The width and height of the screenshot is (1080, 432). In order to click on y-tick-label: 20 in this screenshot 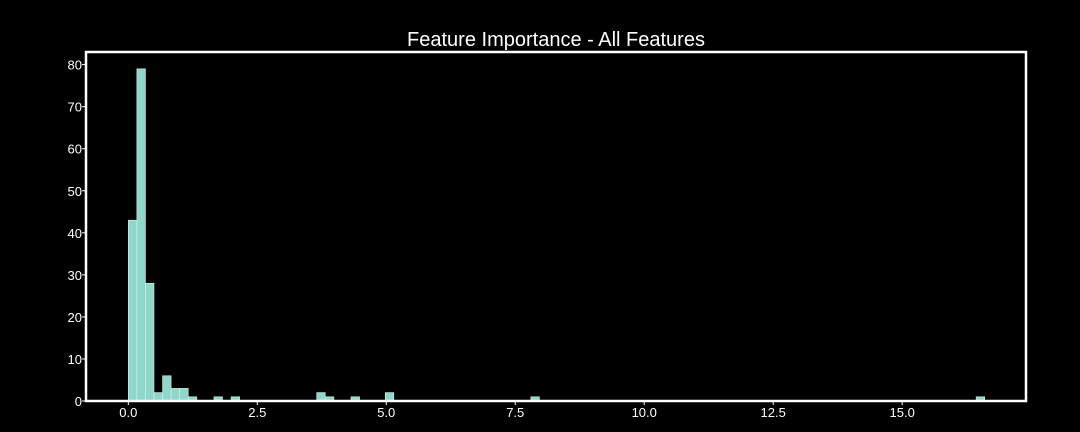, I will do `click(75, 317)`.